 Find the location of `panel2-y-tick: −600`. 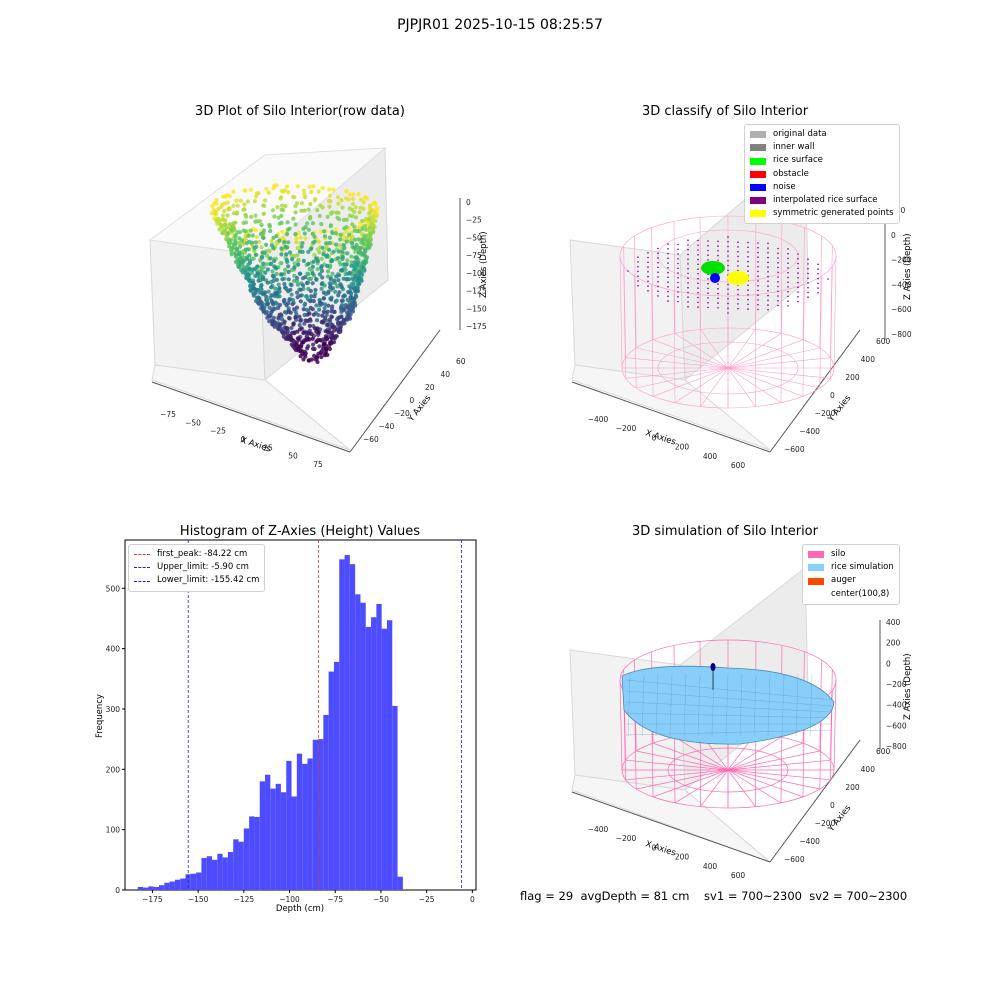

panel2-y-tick: −600 is located at coordinates (794, 449).